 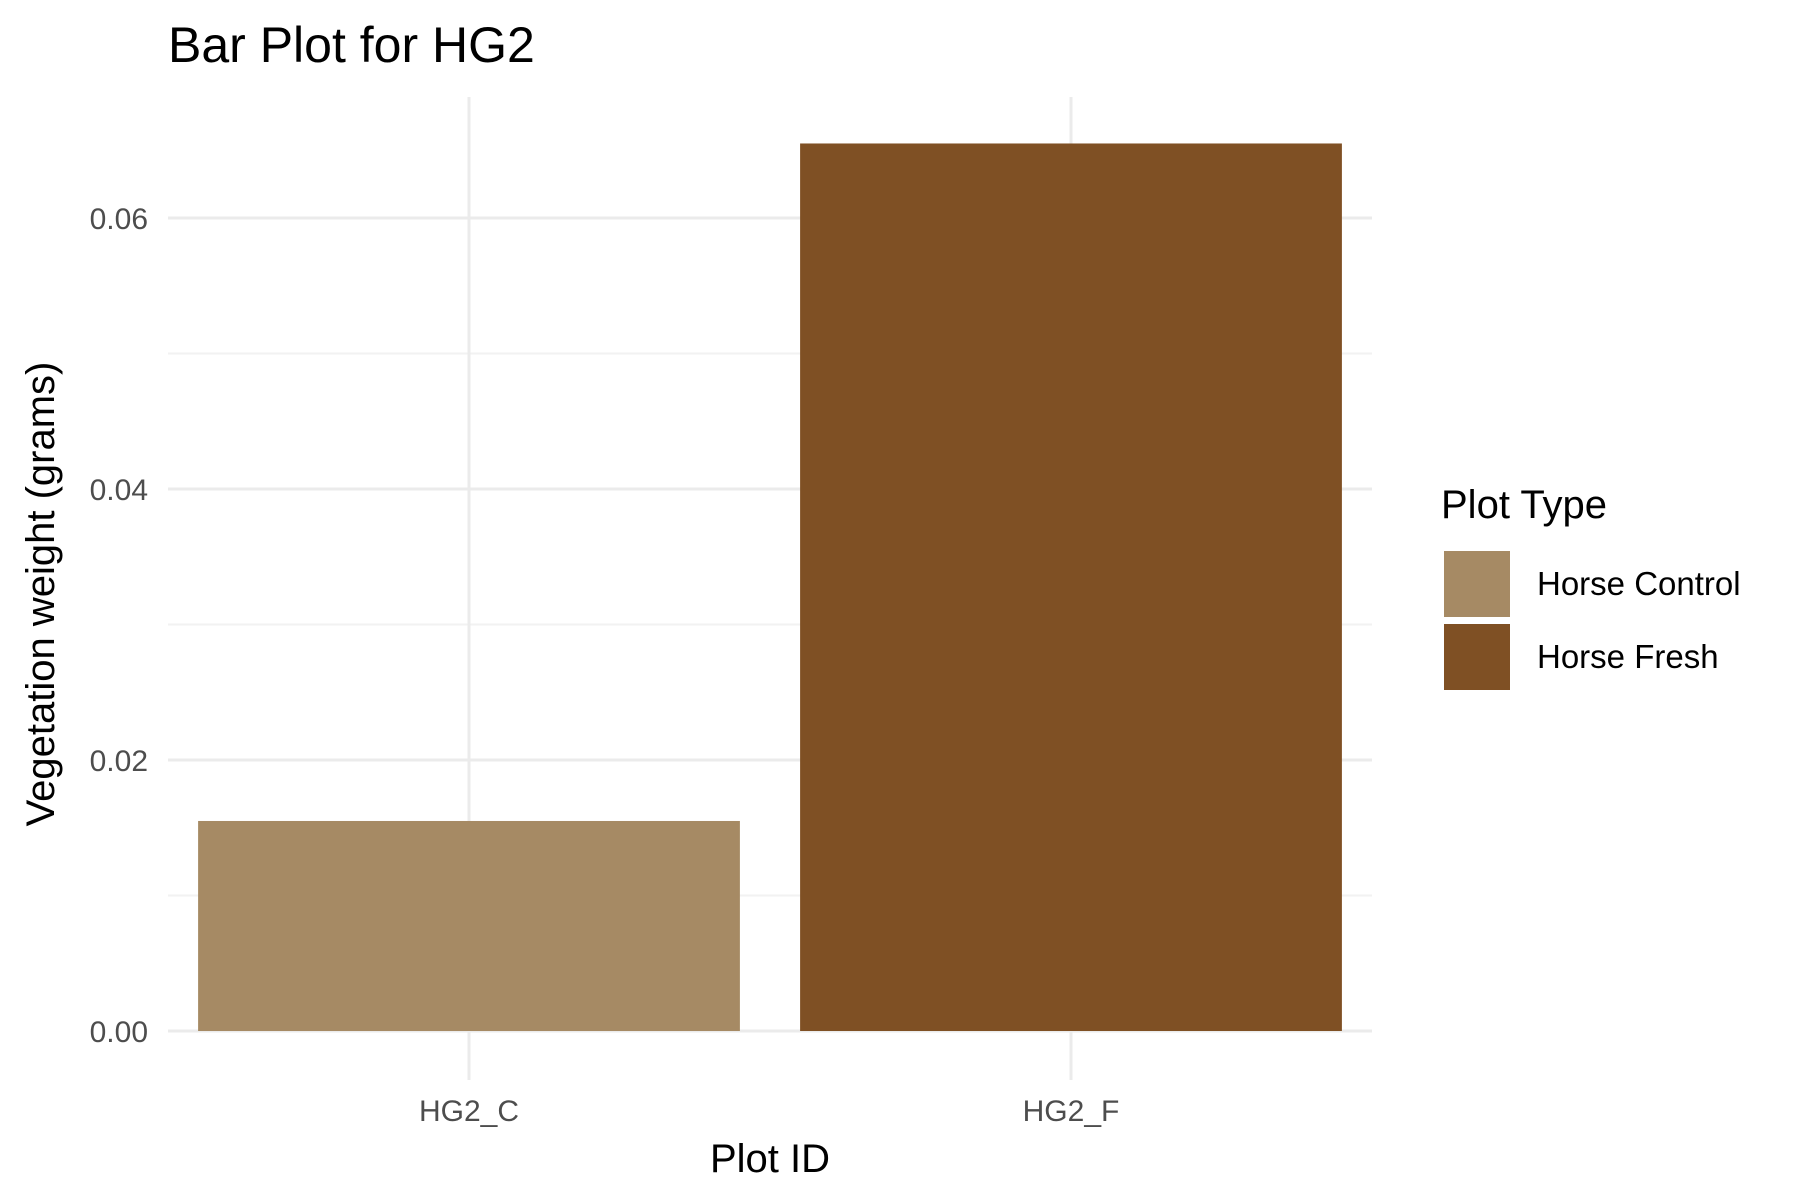 What do you see at coordinates (1639, 583) in the screenshot?
I see `legend-label: Horse Control` at bounding box center [1639, 583].